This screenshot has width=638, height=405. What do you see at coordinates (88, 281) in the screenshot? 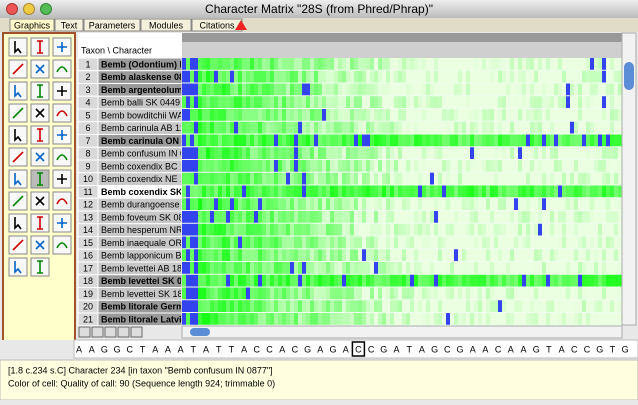
I see `row-number: 18` at bounding box center [88, 281].